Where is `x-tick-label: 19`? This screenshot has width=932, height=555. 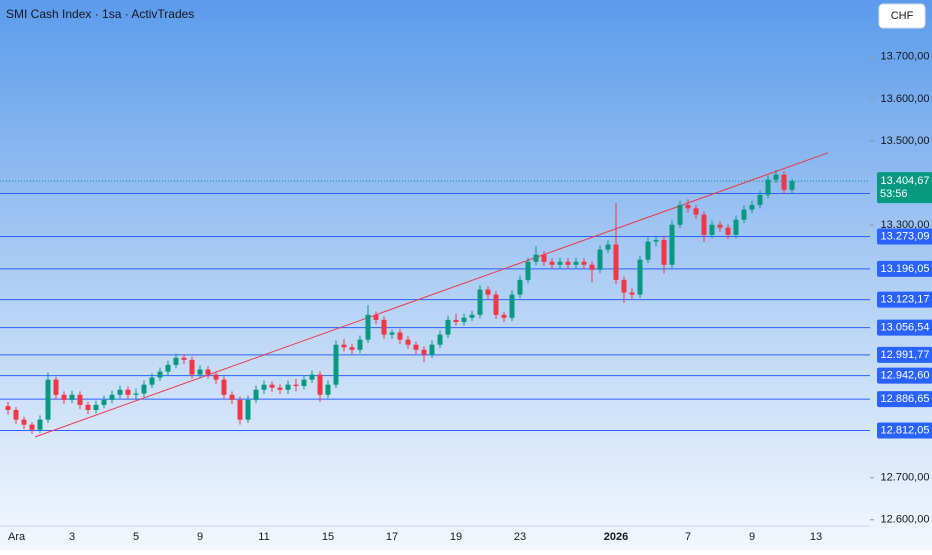
x-tick-label: 19 is located at coordinates (456, 537).